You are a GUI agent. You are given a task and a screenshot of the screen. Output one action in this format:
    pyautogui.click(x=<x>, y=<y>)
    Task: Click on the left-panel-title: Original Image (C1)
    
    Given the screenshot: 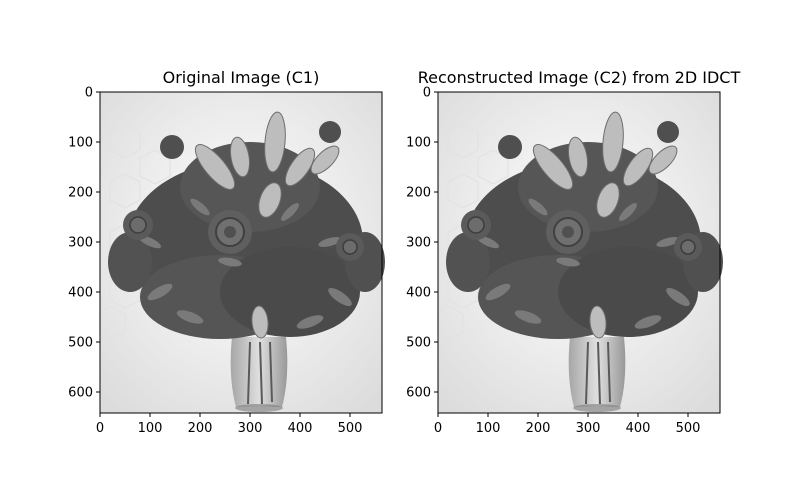 What is the action you would take?
    pyautogui.click(x=241, y=77)
    